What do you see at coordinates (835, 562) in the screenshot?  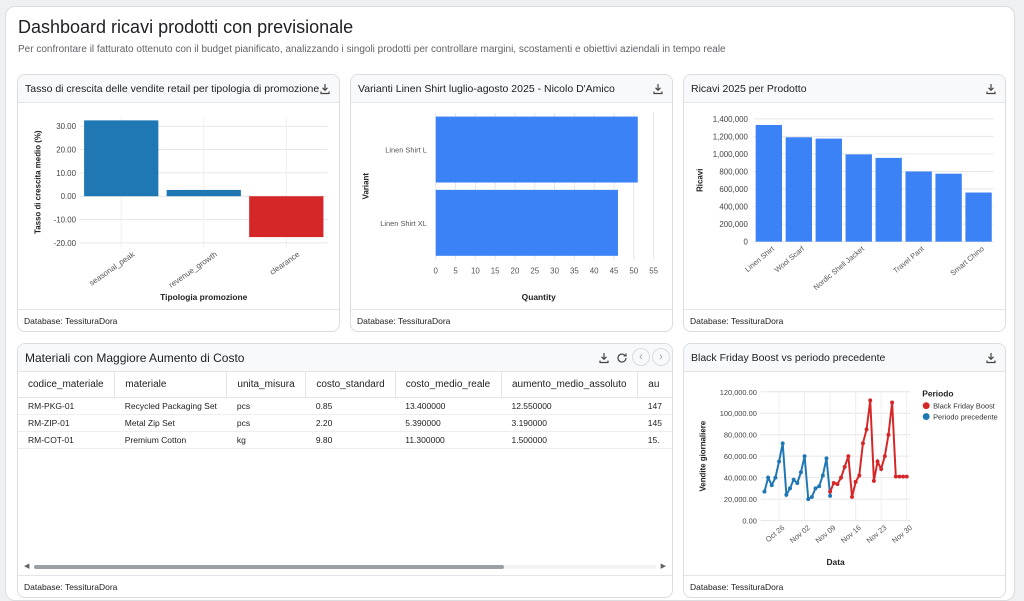 I see `x-axis-title: Data` at bounding box center [835, 562].